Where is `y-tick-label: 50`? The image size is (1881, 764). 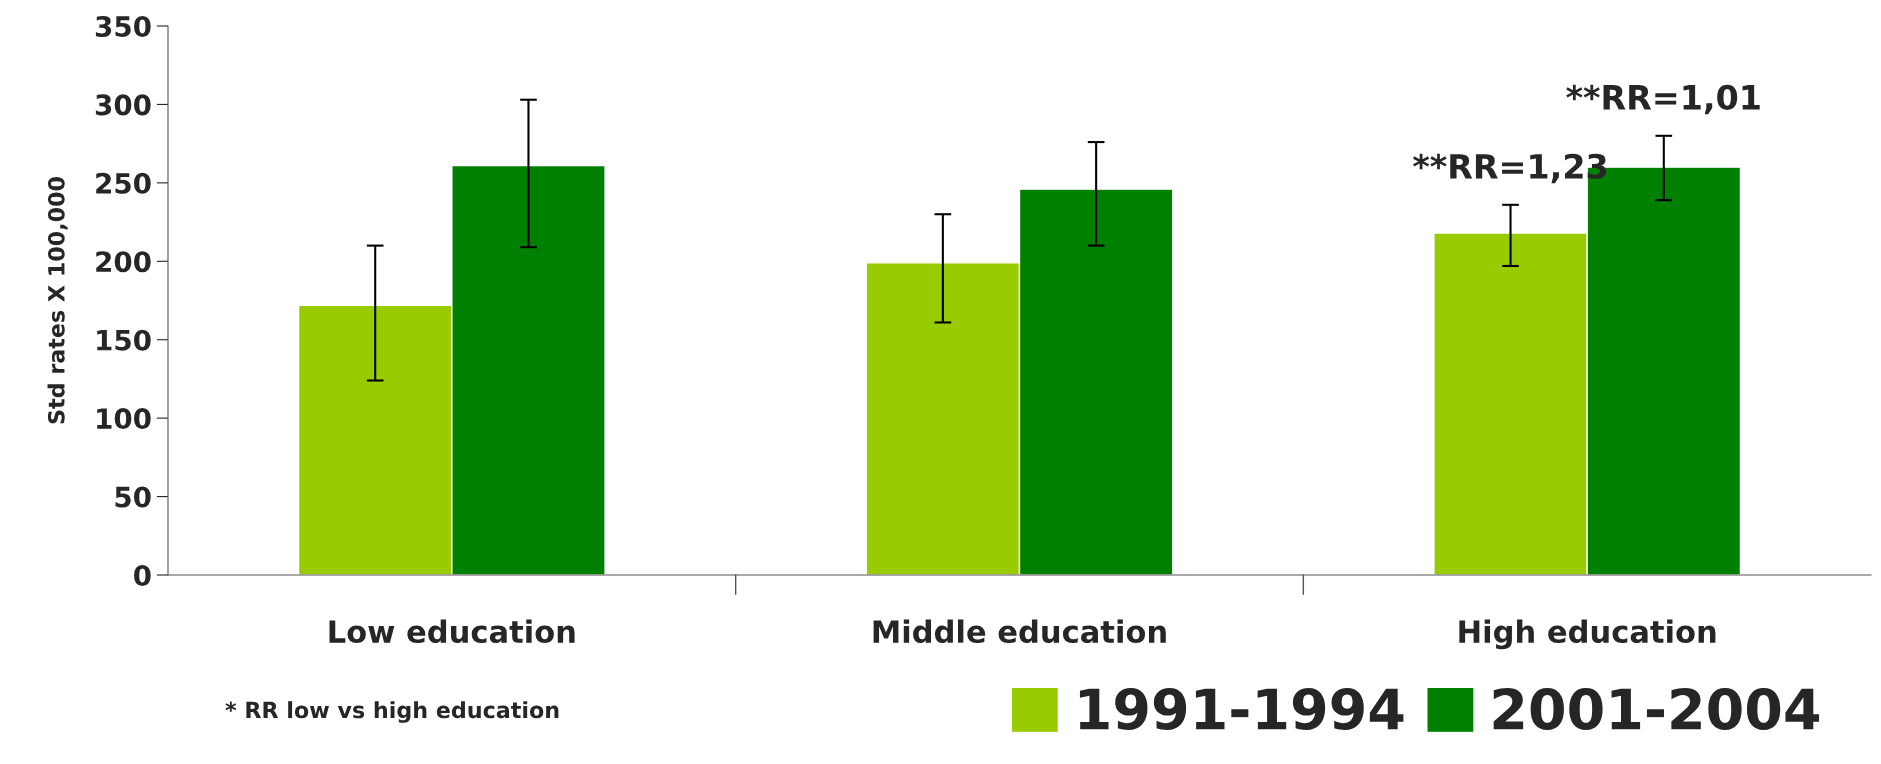
y-tick-label: 50 is located at coordinates (133, 497).